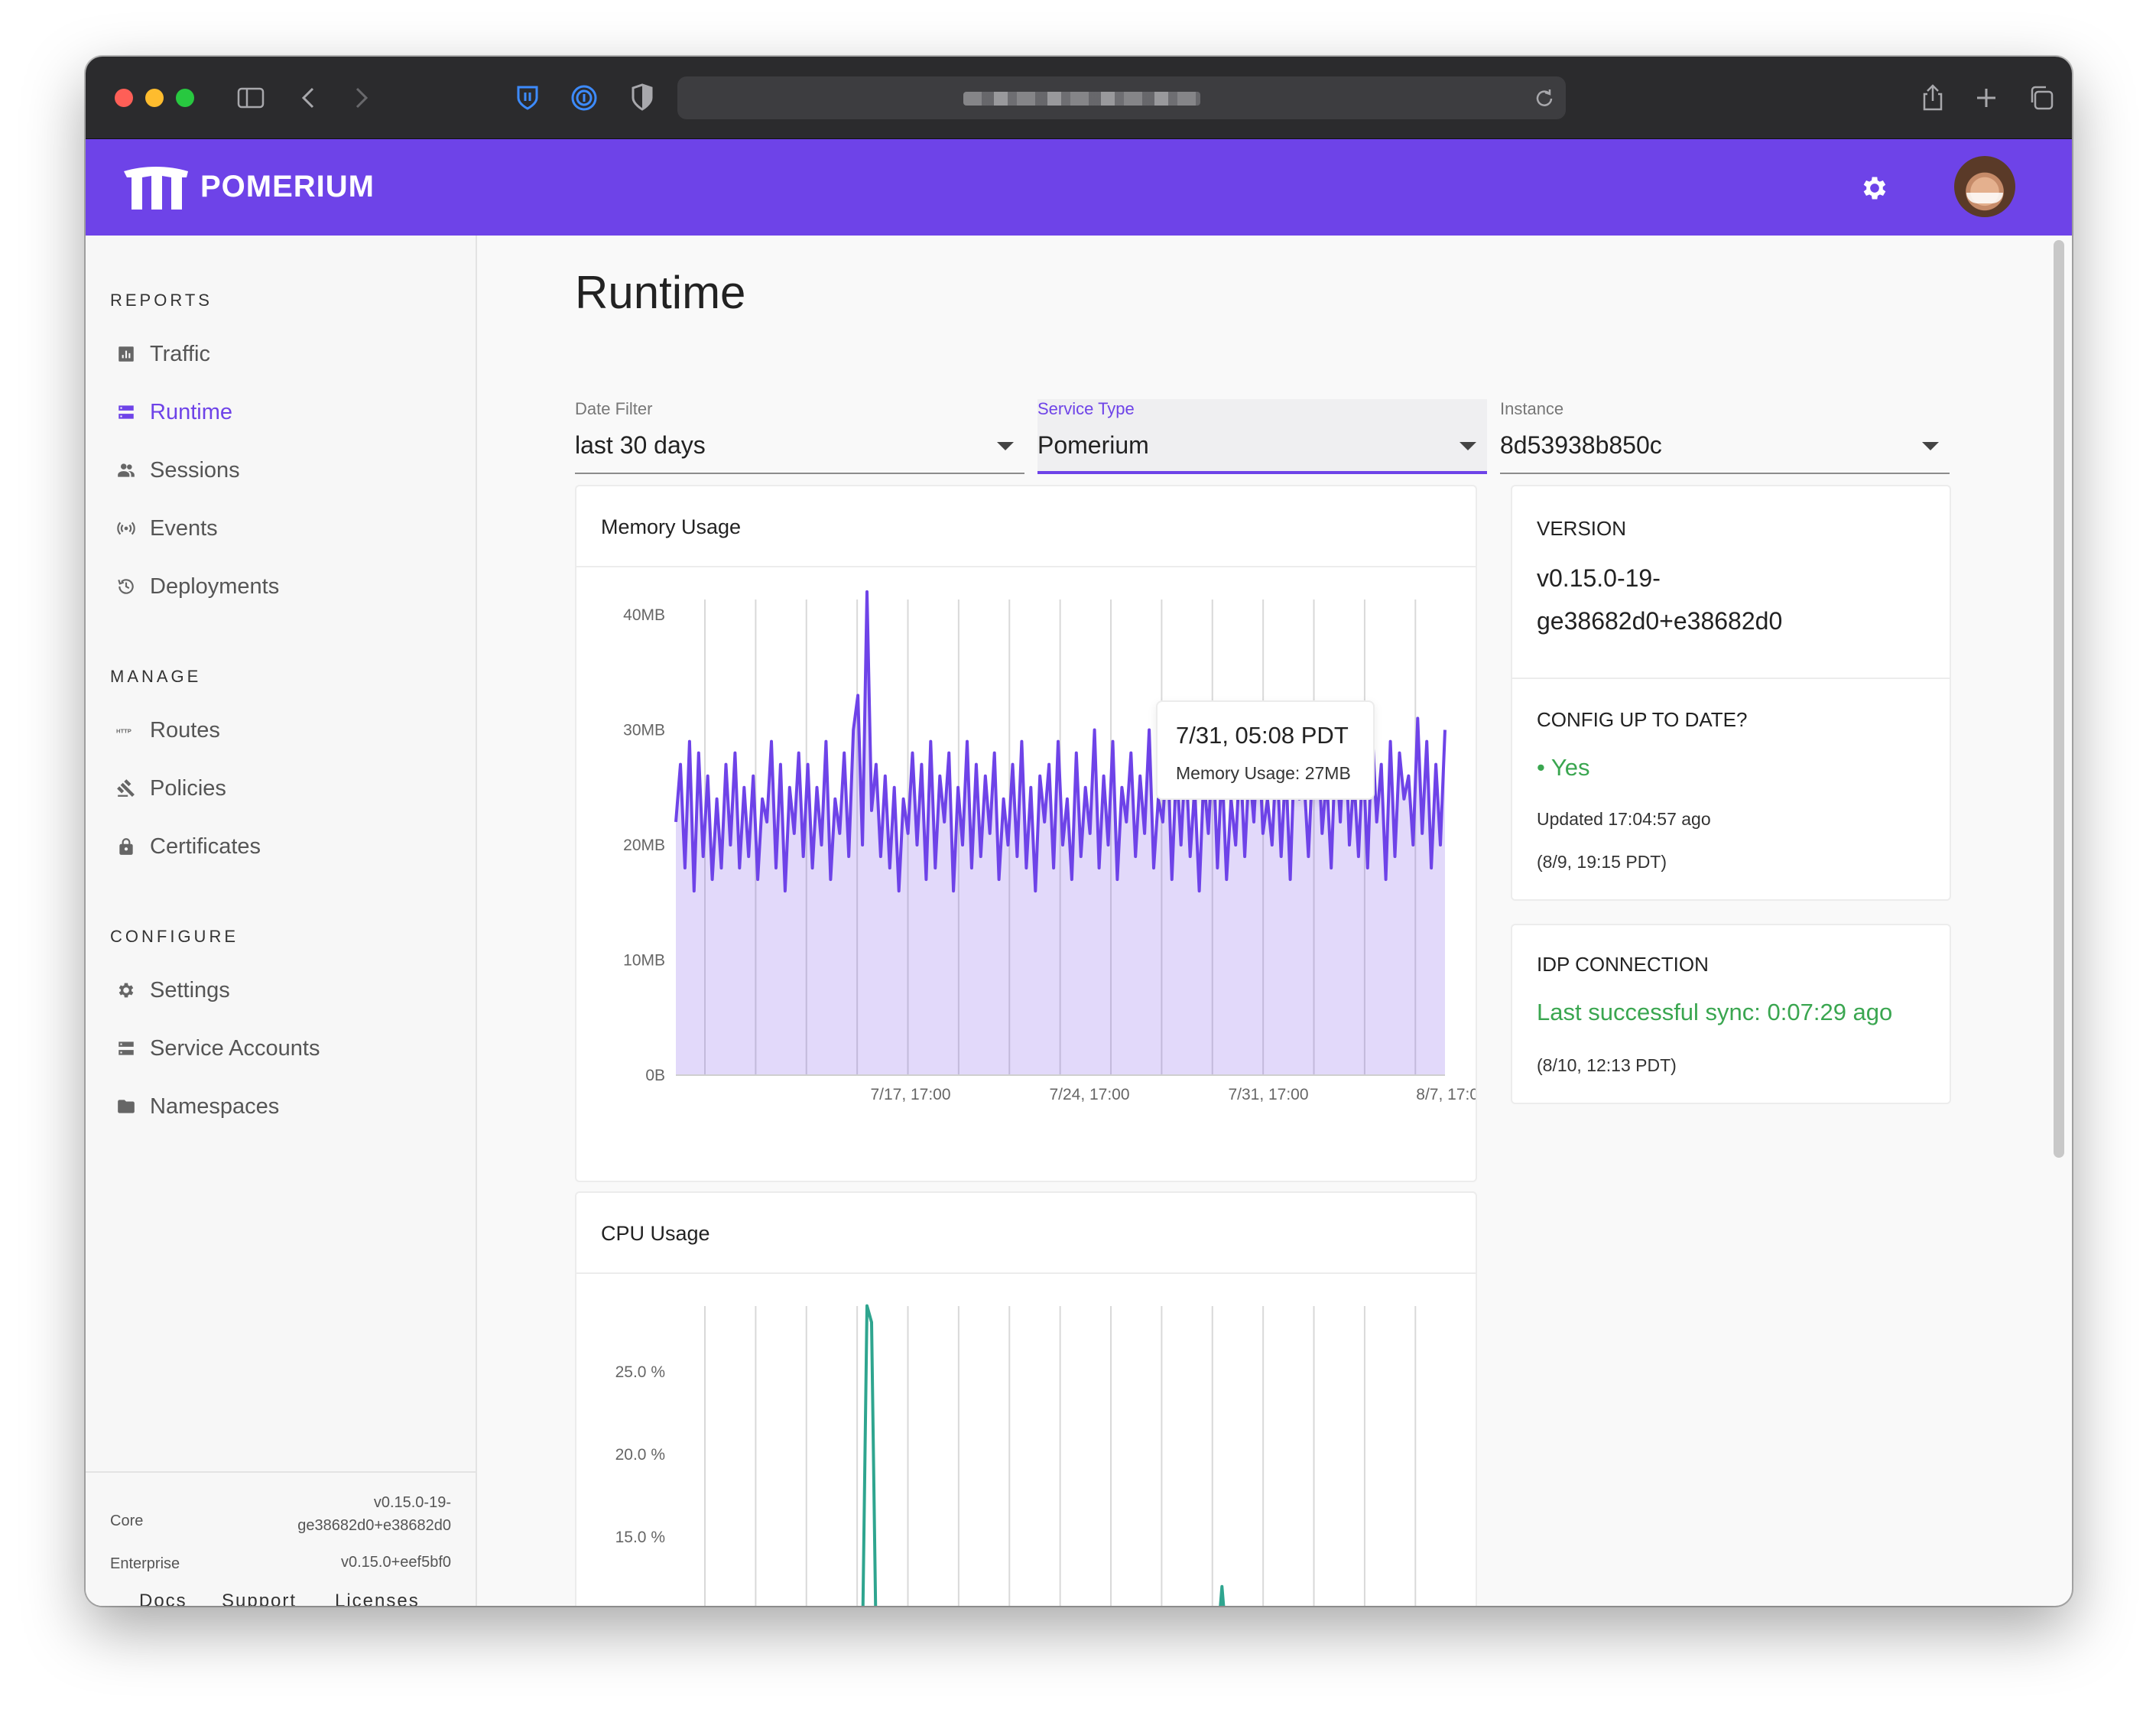 This screenshot has width=2156, height=1719. I want to click on page-scrollbar, so click(2059, 699).